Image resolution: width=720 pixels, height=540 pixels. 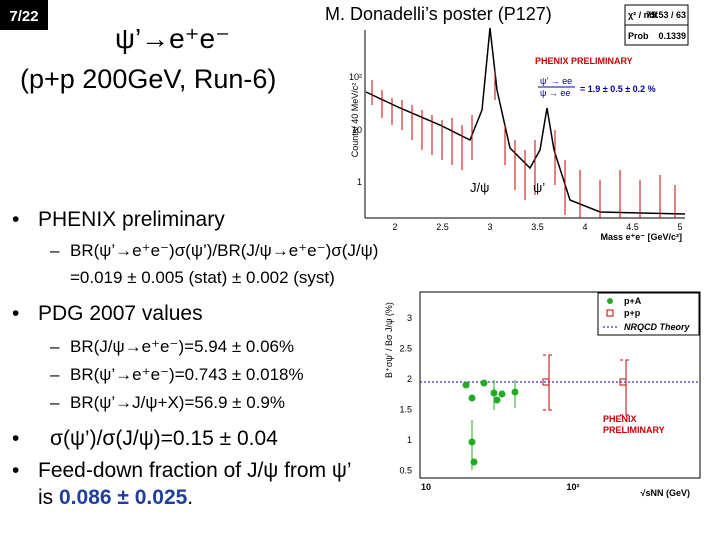 I want to click on bullet: is 0.086 ± 0.025., so click(x=115, y=497).